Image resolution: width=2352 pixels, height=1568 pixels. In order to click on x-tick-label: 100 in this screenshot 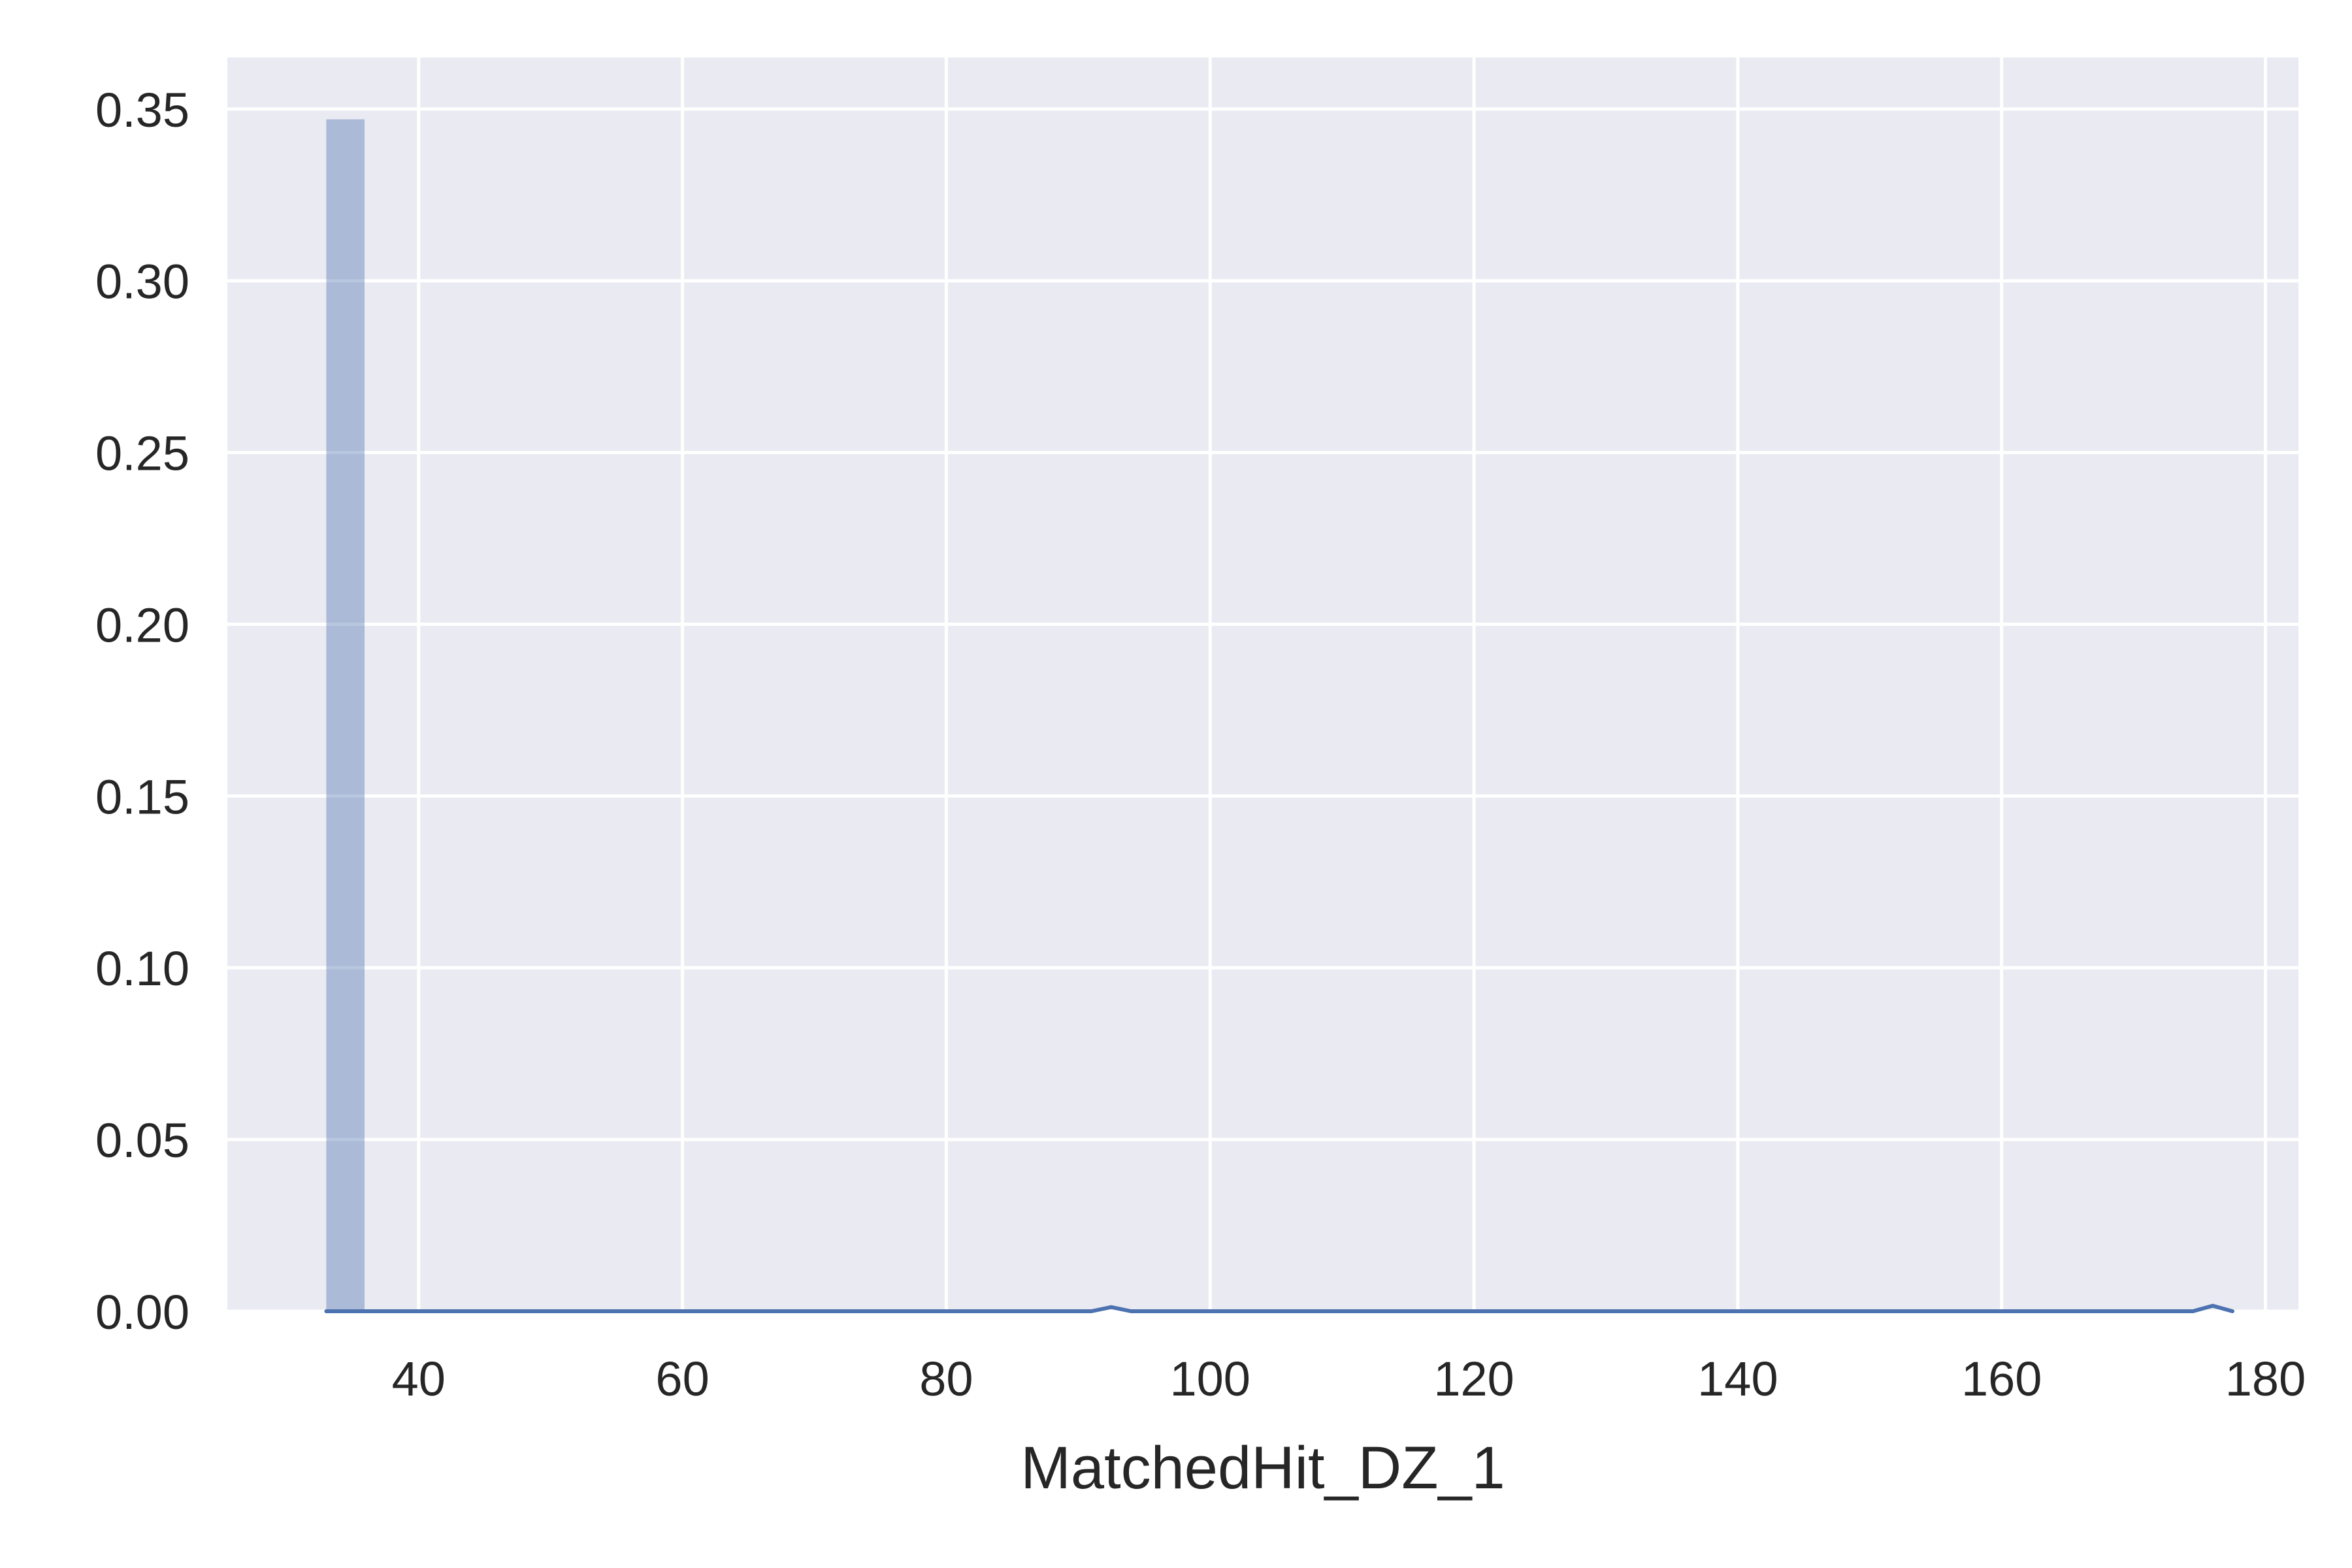, I will do `click(1210, 1379)`.